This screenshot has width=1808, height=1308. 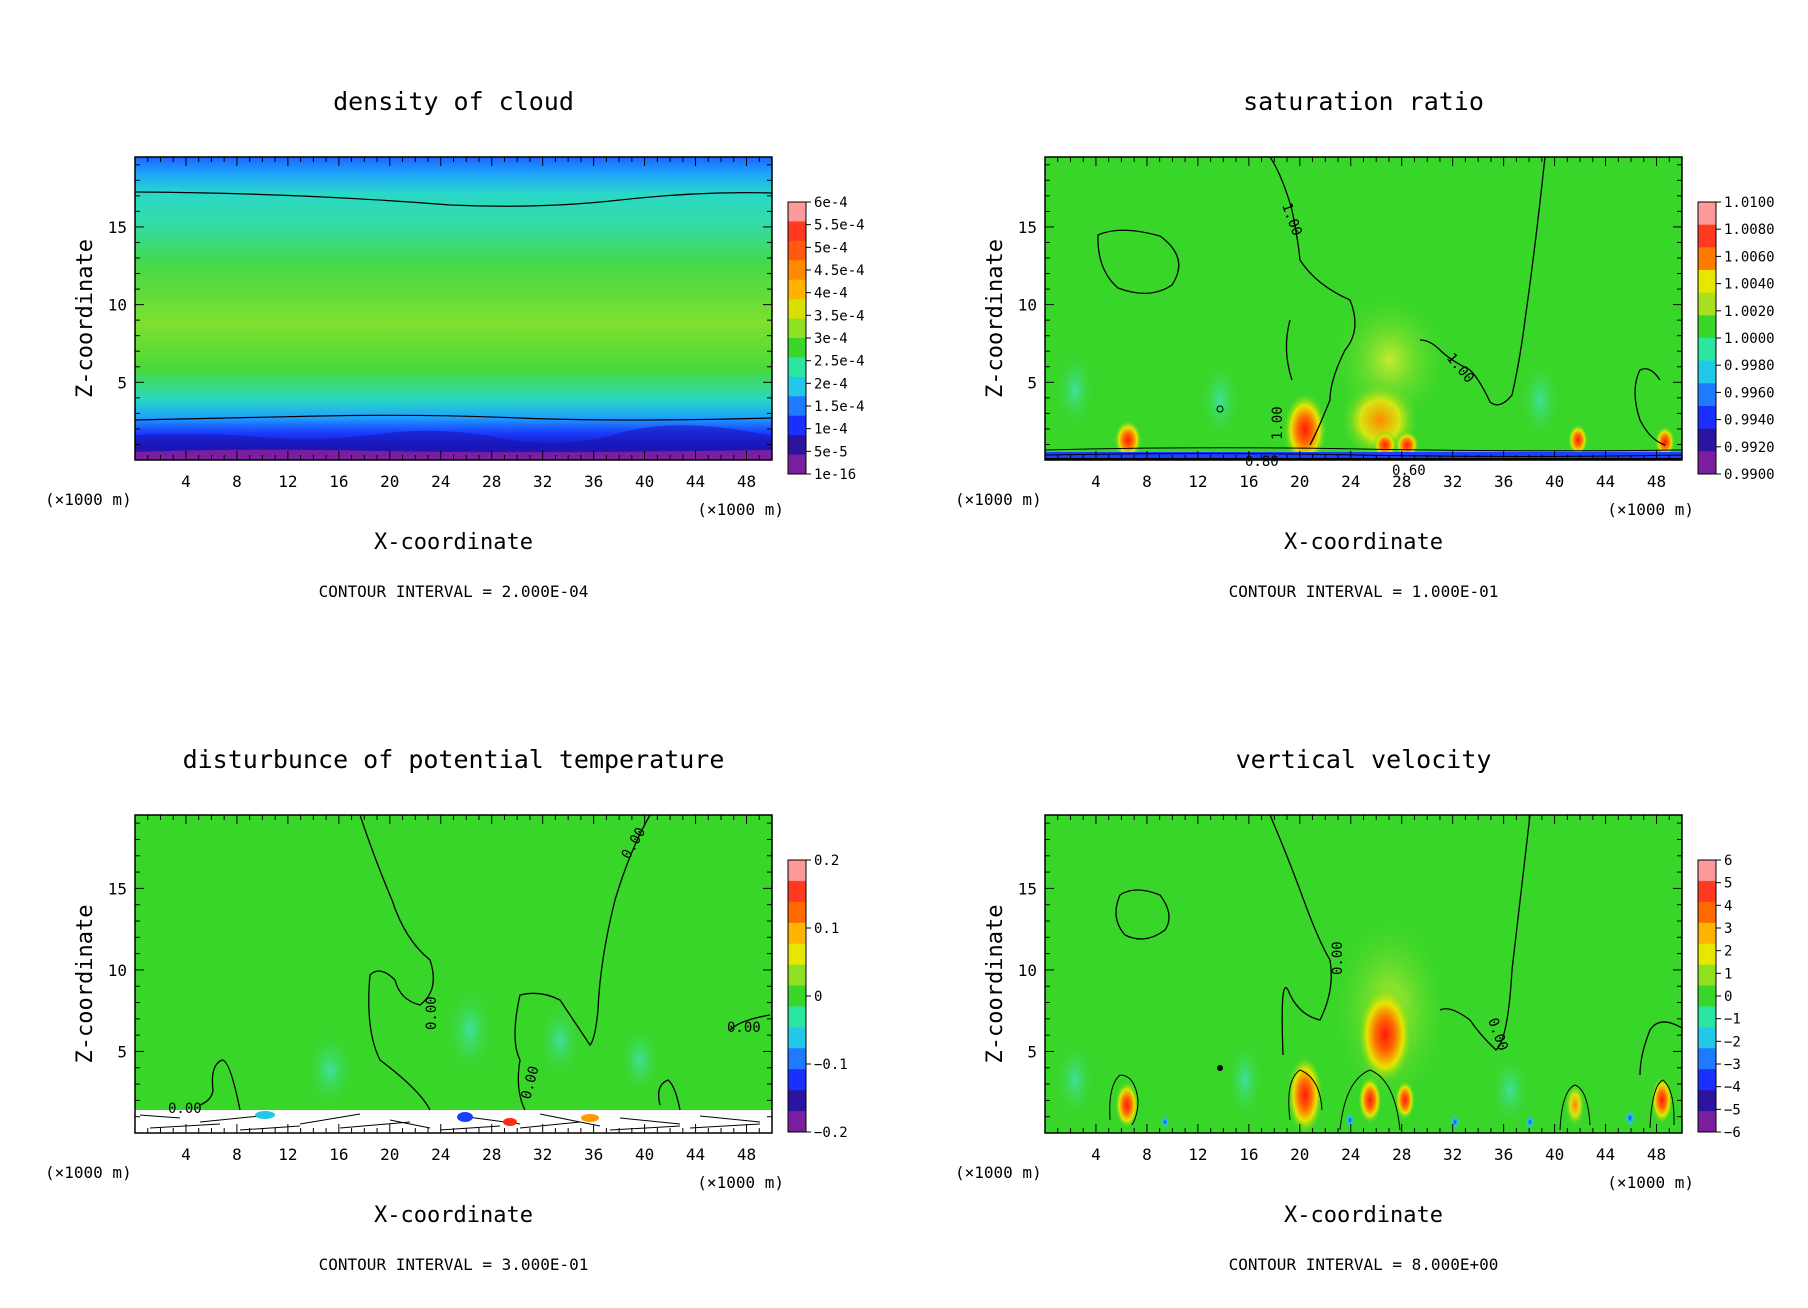 I want to click on cloud-density-field, so click(x=453, y=308).